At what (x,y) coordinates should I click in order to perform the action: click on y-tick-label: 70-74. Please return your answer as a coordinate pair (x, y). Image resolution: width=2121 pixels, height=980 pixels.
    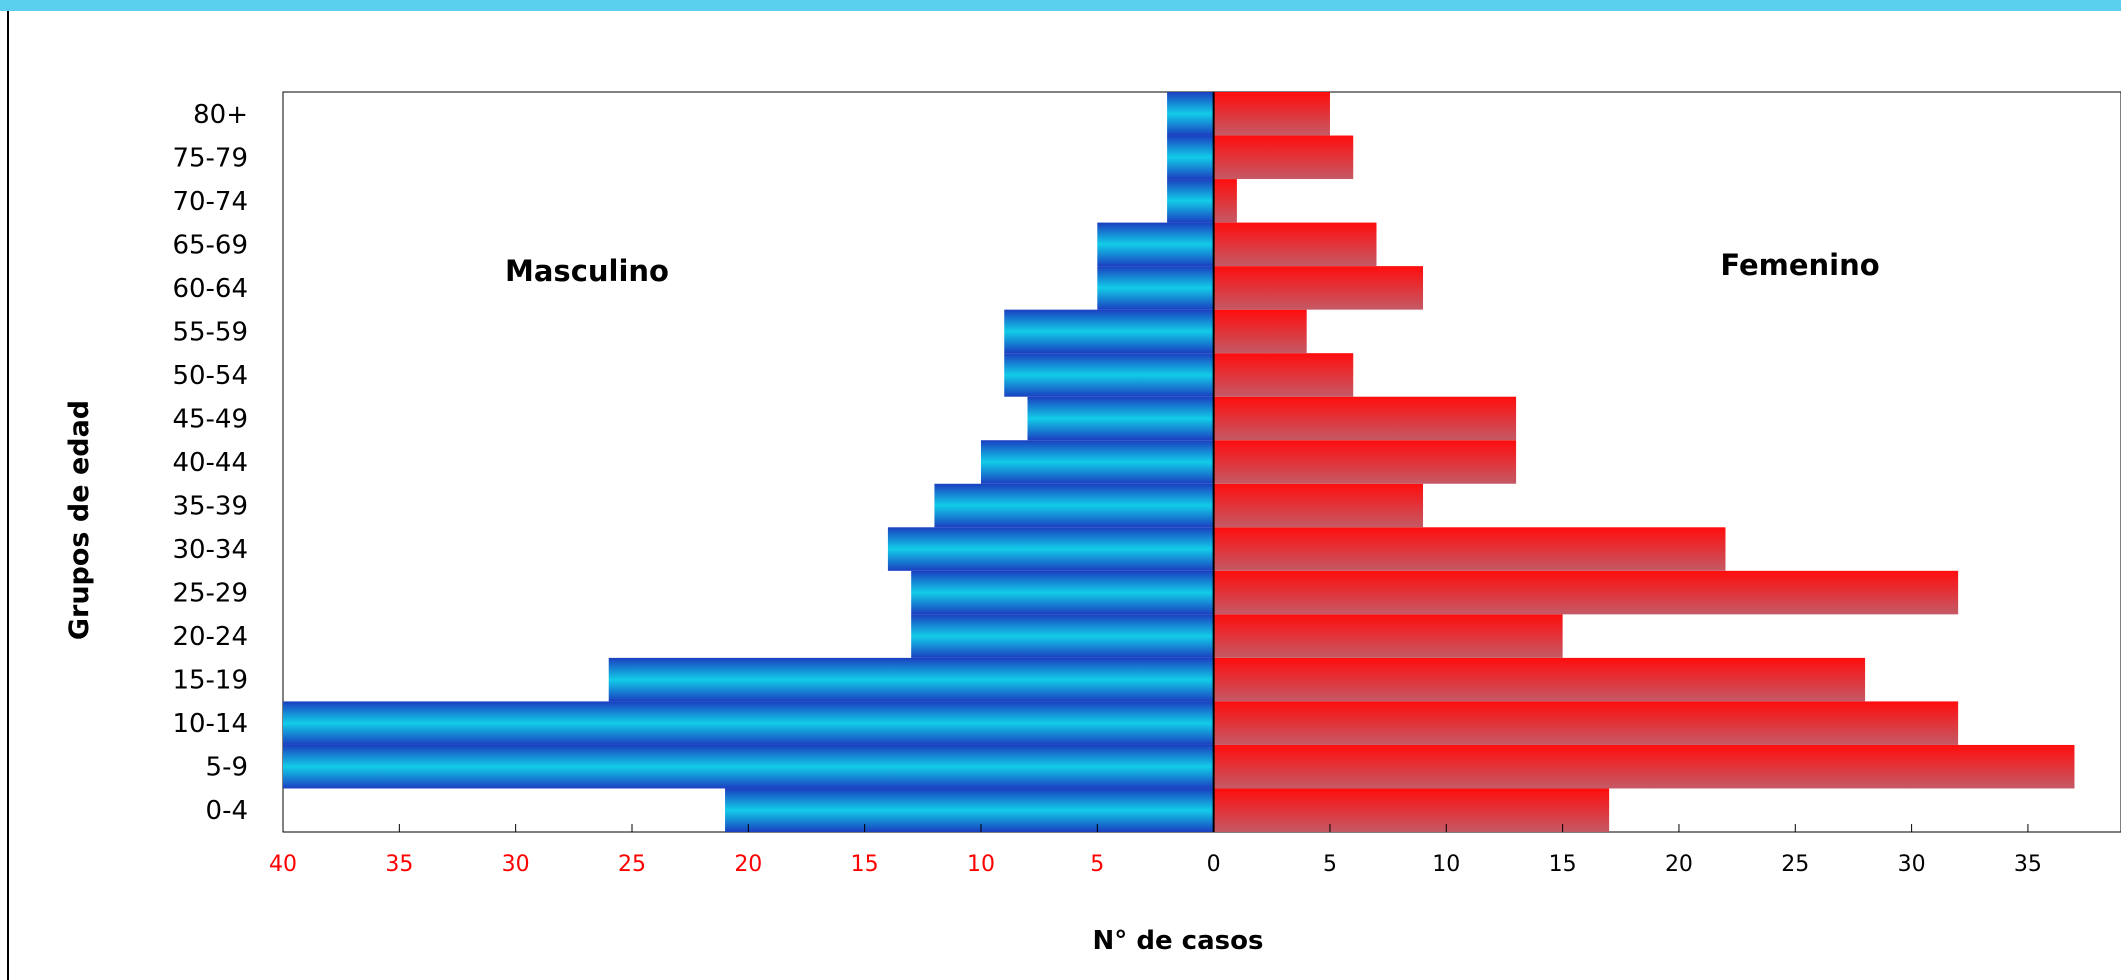
    Looking at the image, I should click on (210, 202).